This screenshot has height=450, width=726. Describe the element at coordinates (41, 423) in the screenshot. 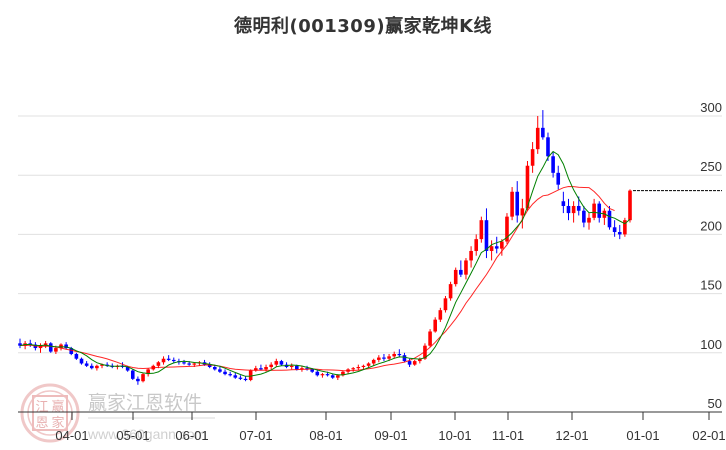

I see `svg-text: 恩` at that location.